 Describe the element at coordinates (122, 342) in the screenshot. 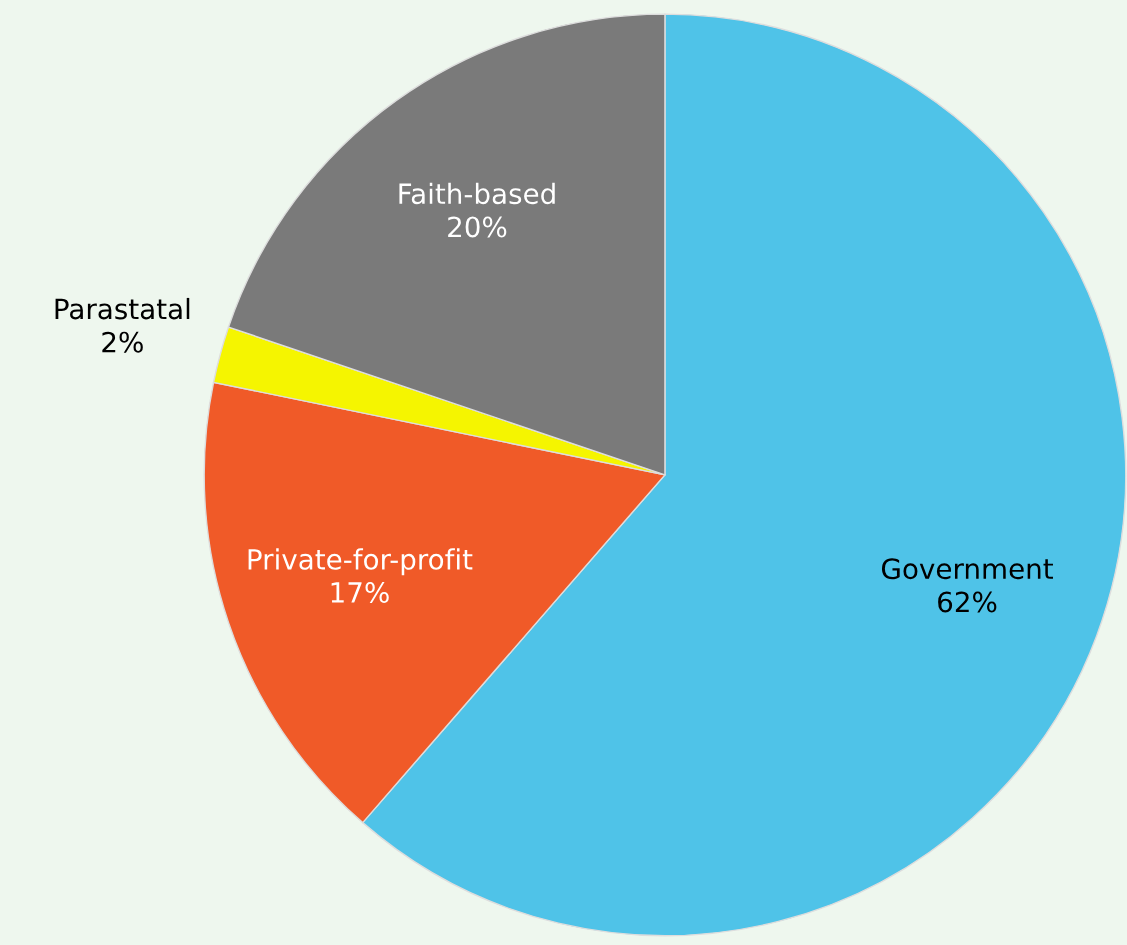

I see `data-label: 2%` at that location.